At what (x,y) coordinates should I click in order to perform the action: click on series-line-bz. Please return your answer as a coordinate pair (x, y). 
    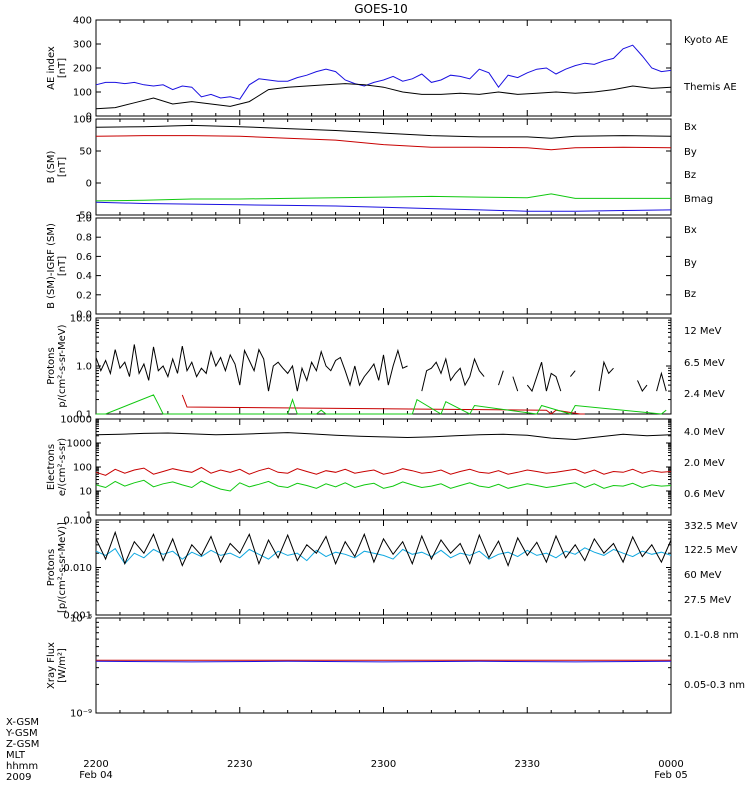
    Looking at the image, I should click on (383, 143).